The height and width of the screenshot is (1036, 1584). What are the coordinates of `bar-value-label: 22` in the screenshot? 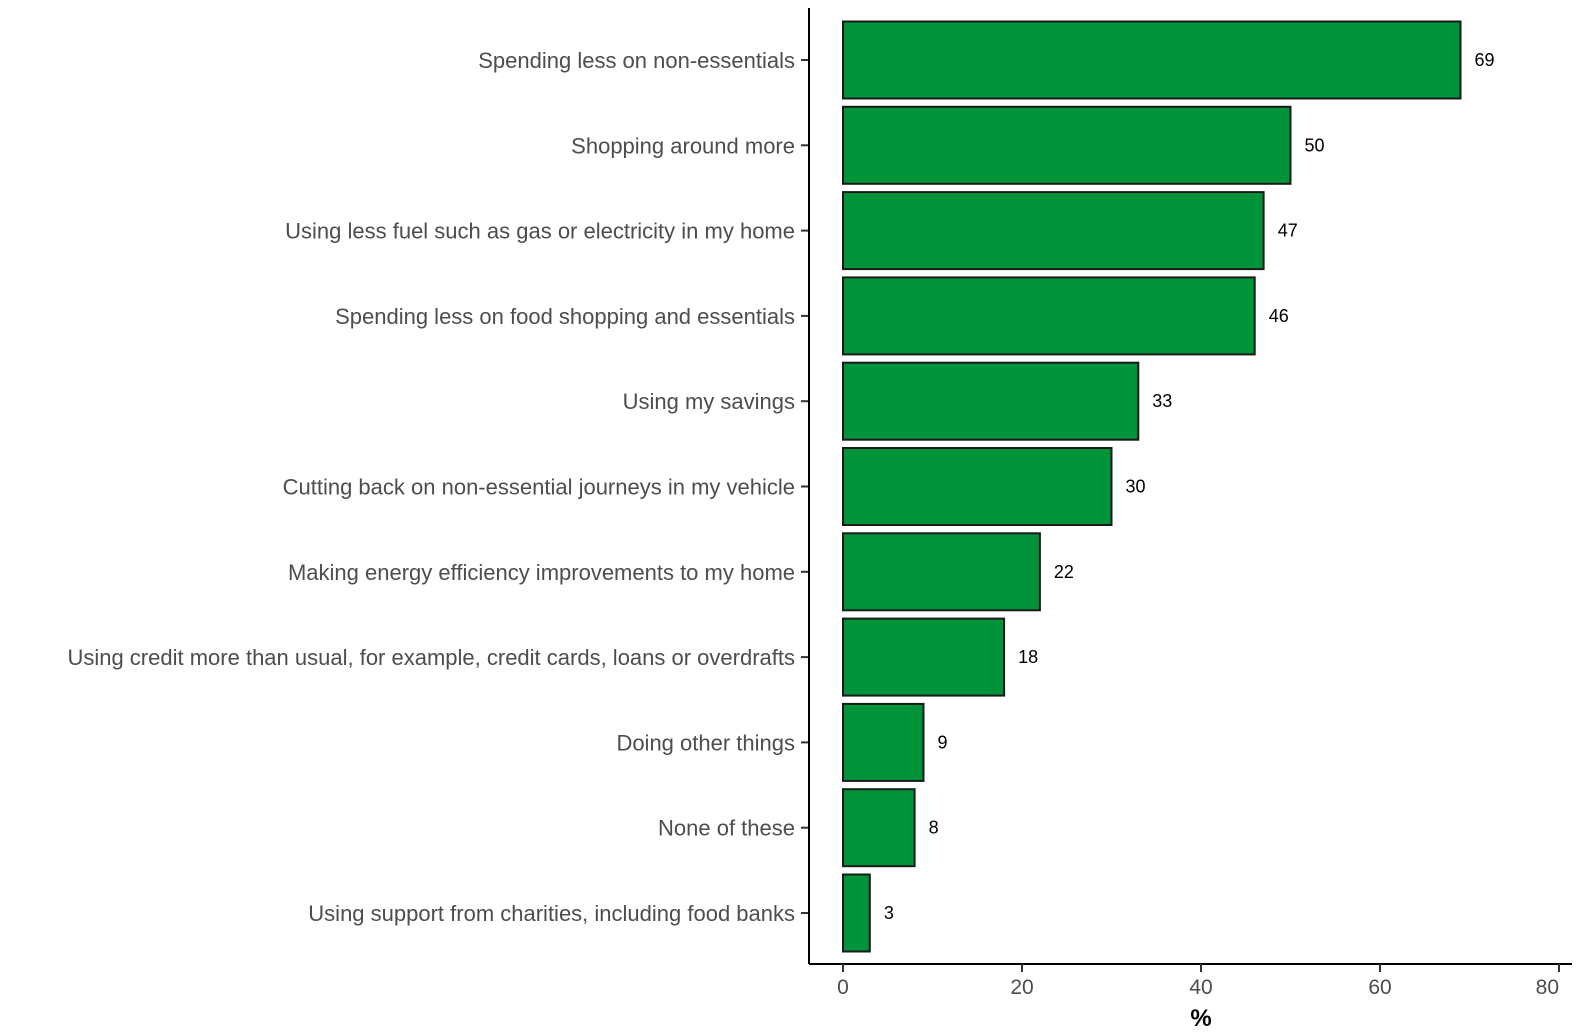 It's located at (1064, 572).